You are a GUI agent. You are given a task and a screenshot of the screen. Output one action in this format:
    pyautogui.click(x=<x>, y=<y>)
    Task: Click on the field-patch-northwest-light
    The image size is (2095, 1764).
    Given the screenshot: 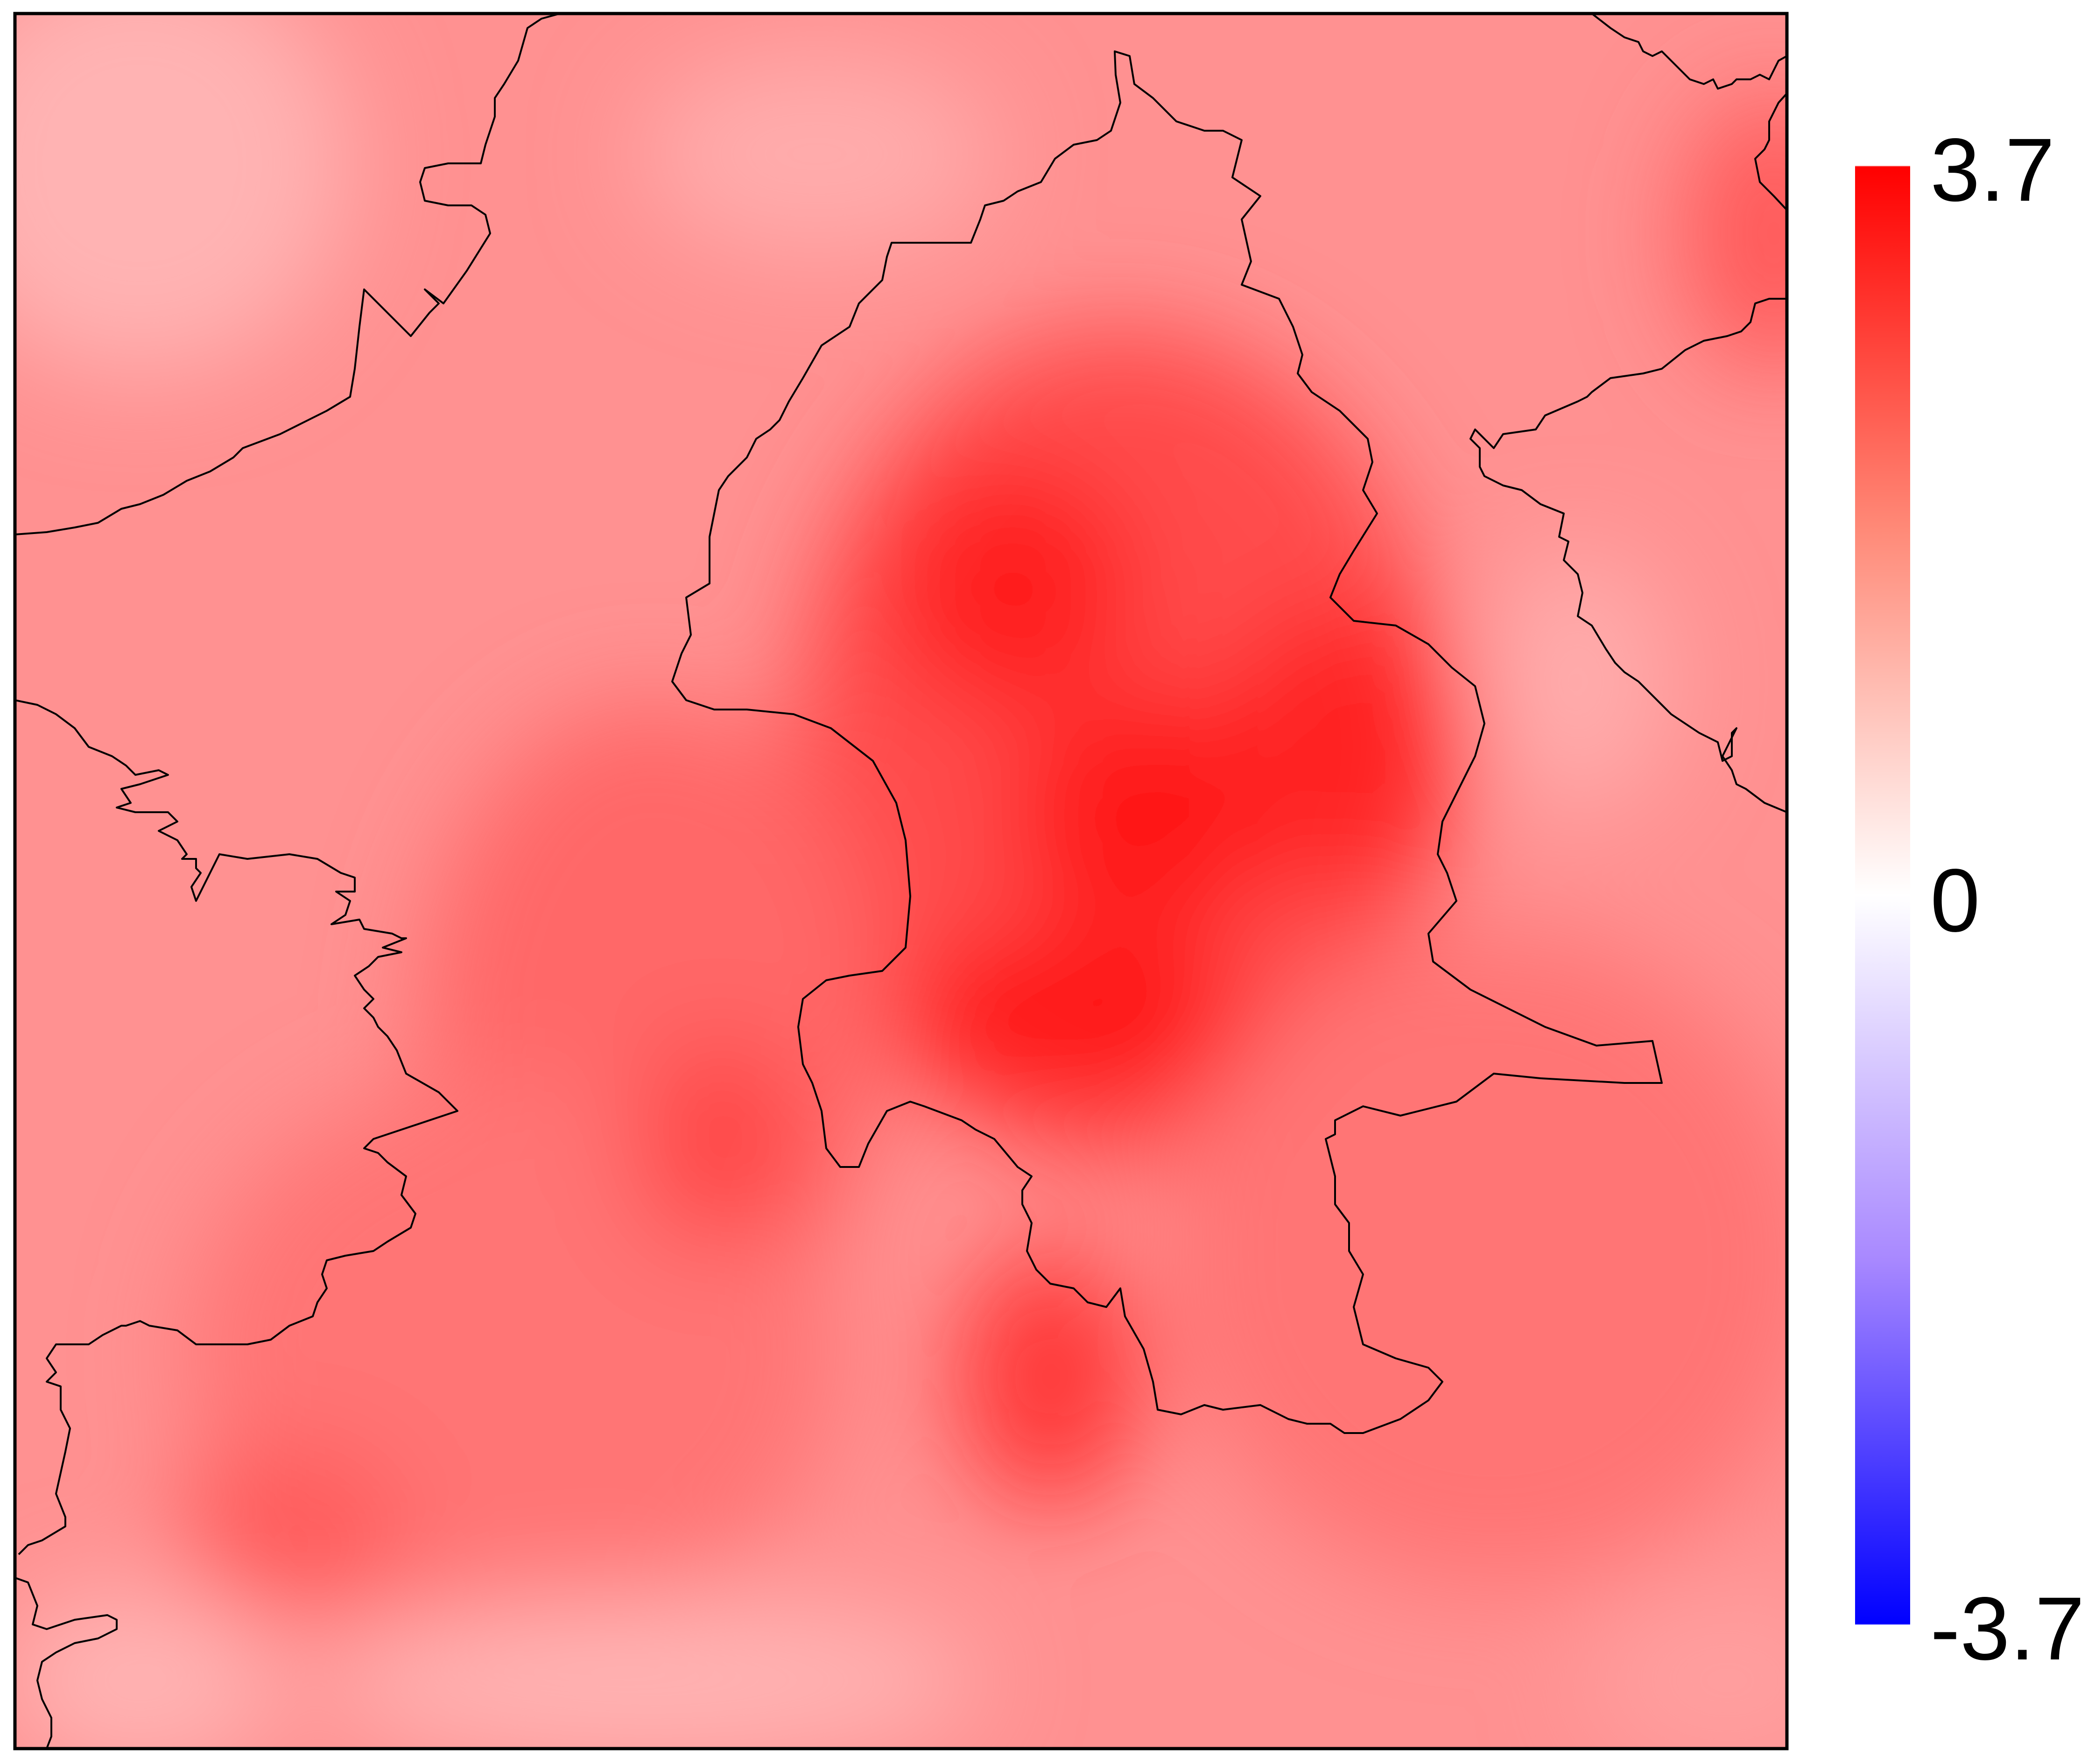 What is the action you would take?
    pyautogui.click(x=182, y=193)
    